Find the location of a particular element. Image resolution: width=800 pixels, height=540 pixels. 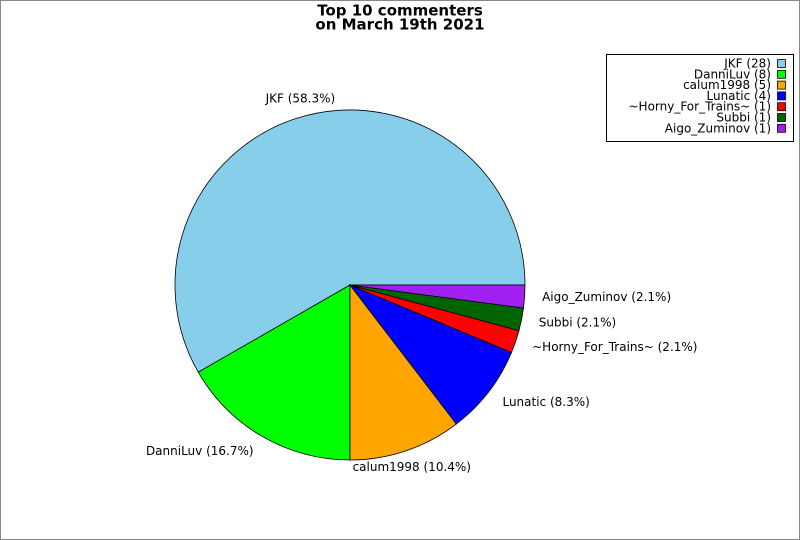

legend-label: Lunatic (4) is located at coordinates (739, 96).